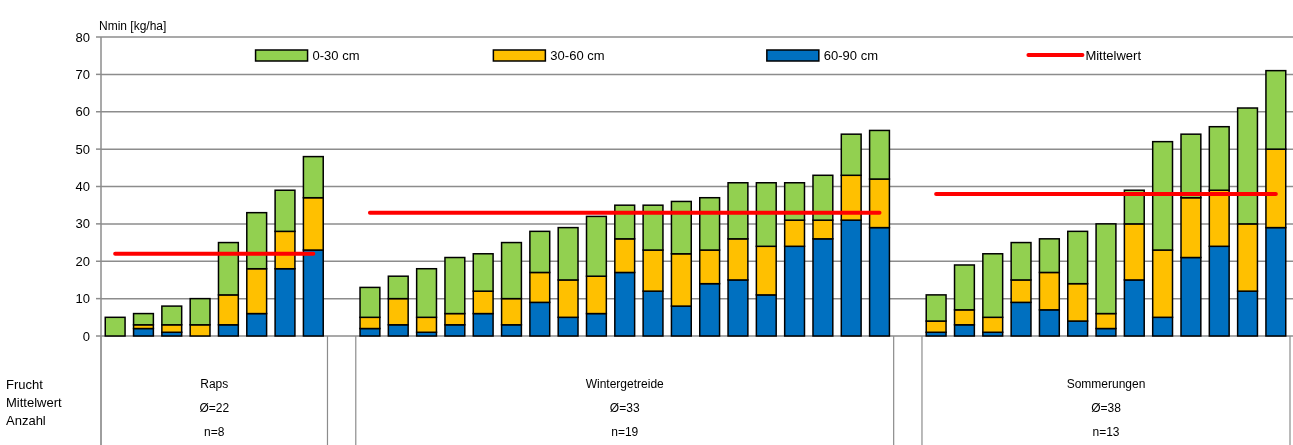 The image size is (1293, 445). Describe the element at coordinates (624, 408) in the screenshot. I see `text: Ø=33` at that location.